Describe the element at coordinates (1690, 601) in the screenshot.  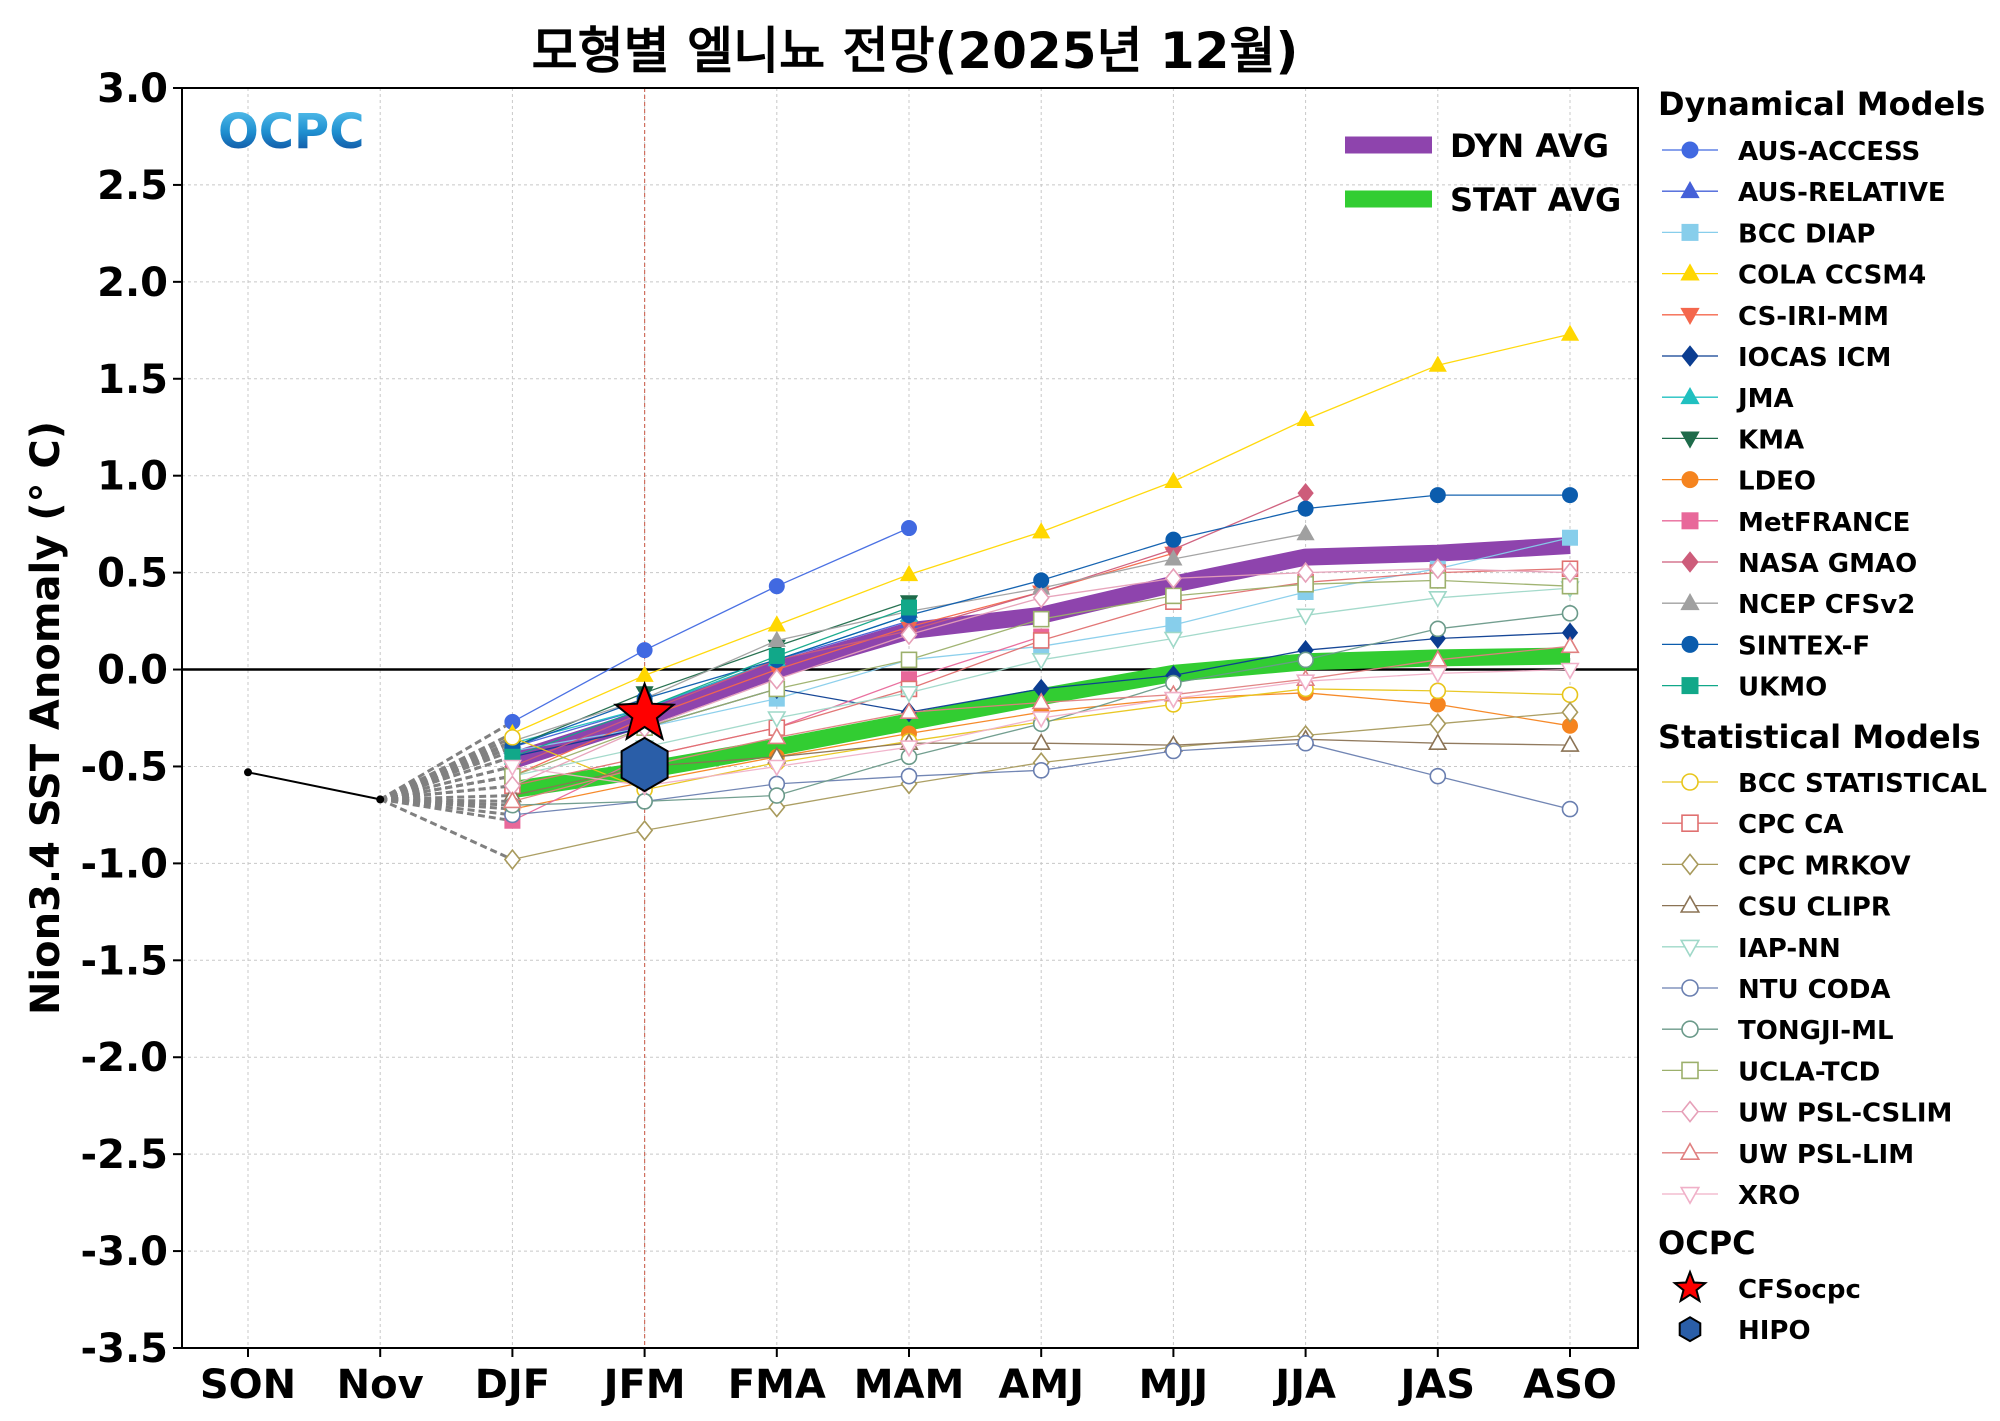
I see `legend-marker-ncep-cfsv2` at that location.